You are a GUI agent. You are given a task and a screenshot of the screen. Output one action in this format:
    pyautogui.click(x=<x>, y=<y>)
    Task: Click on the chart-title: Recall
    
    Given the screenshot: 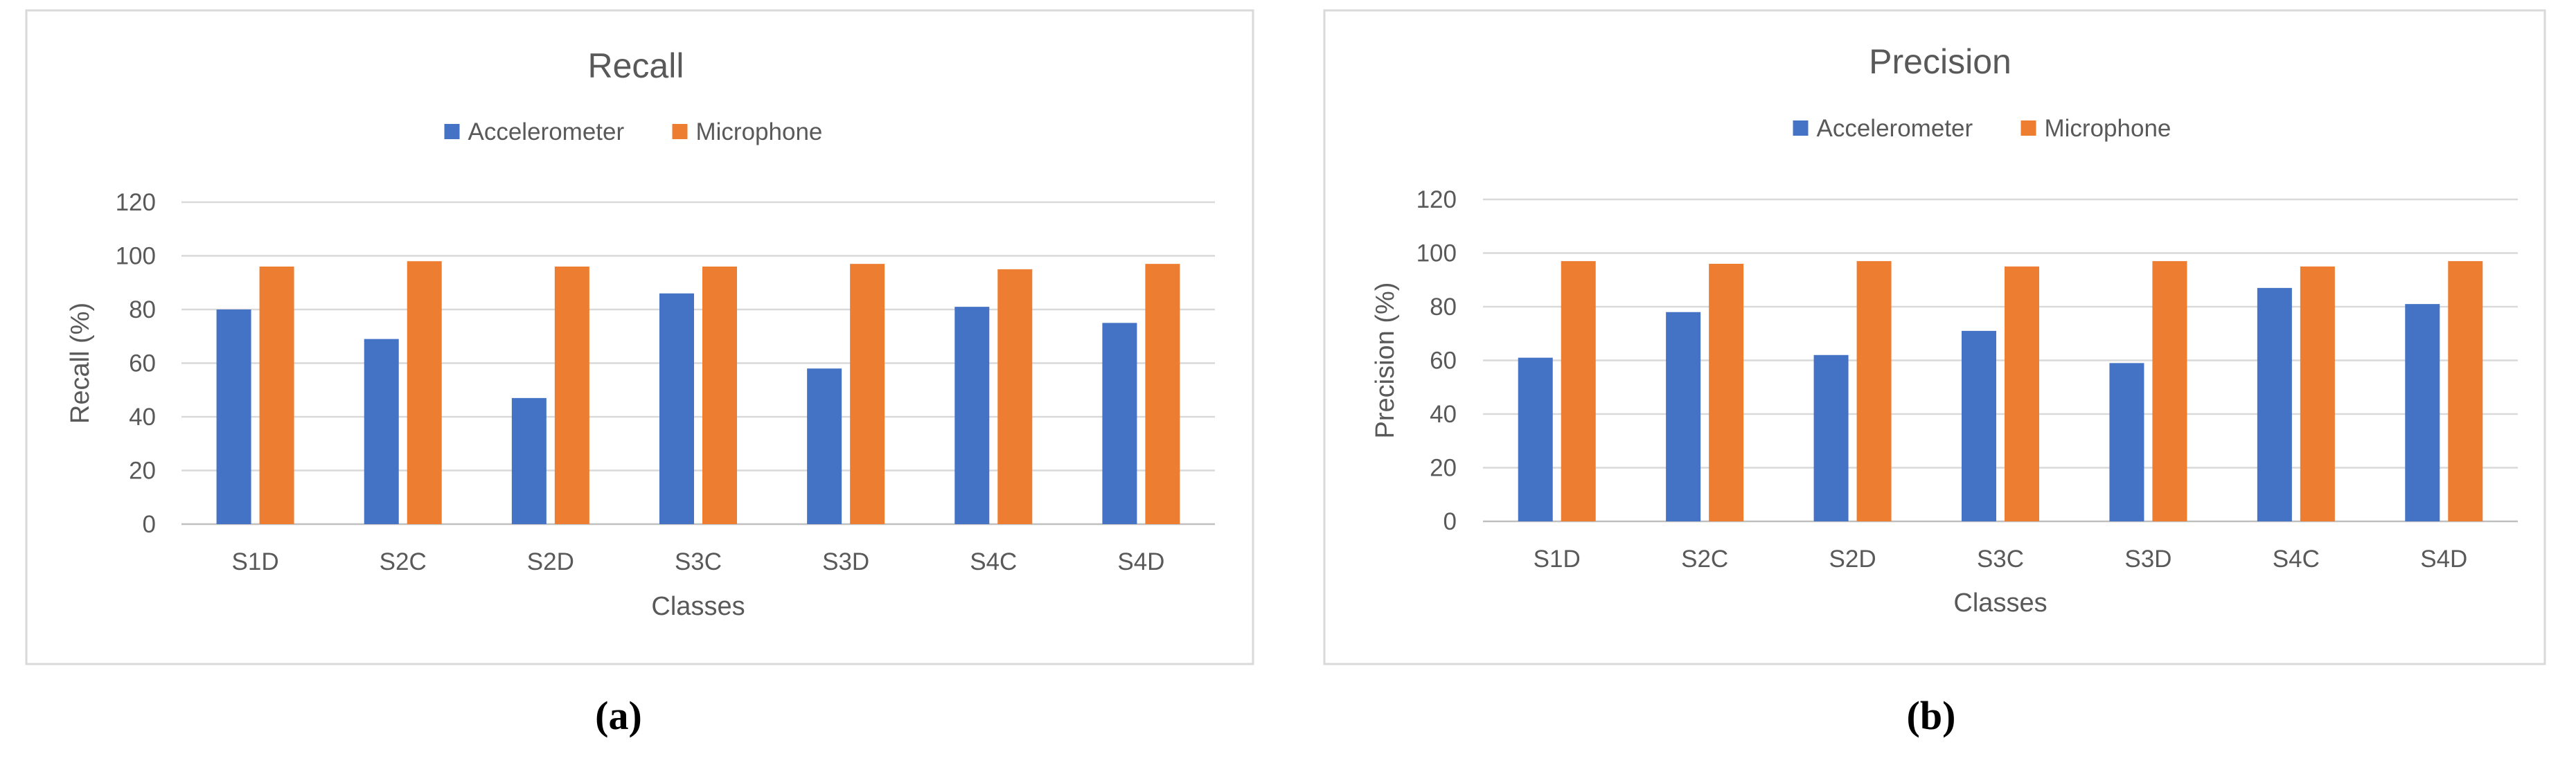 What is the action you would take?
    pyautogui.click(x=636, y=65)
    